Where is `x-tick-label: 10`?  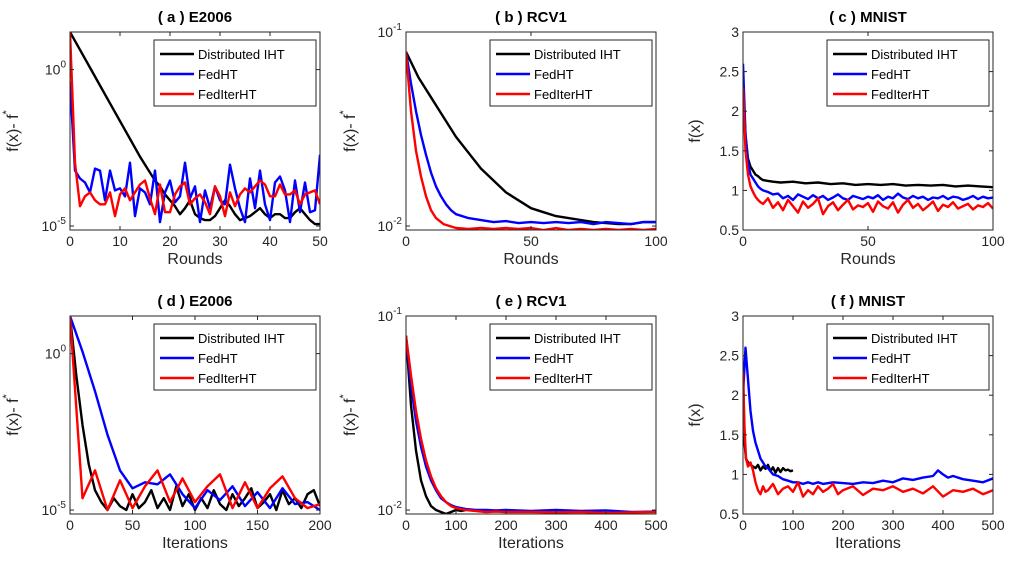 x-tick-label: 10 is located at coordinates (120, 241).